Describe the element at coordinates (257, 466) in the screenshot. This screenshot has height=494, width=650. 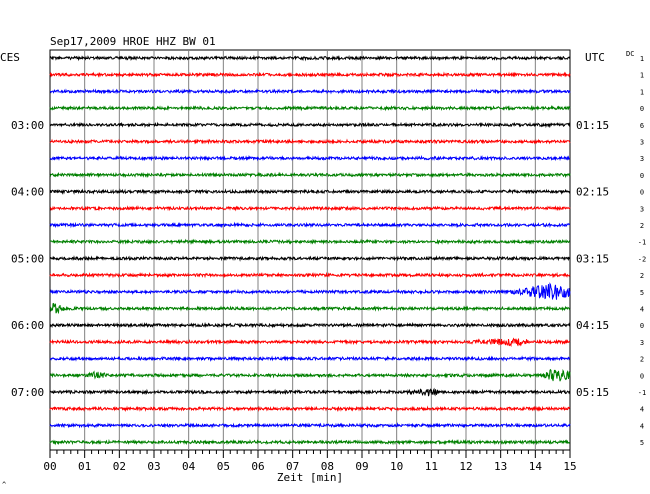
I see `x-tick-label-06: 06` at that location.